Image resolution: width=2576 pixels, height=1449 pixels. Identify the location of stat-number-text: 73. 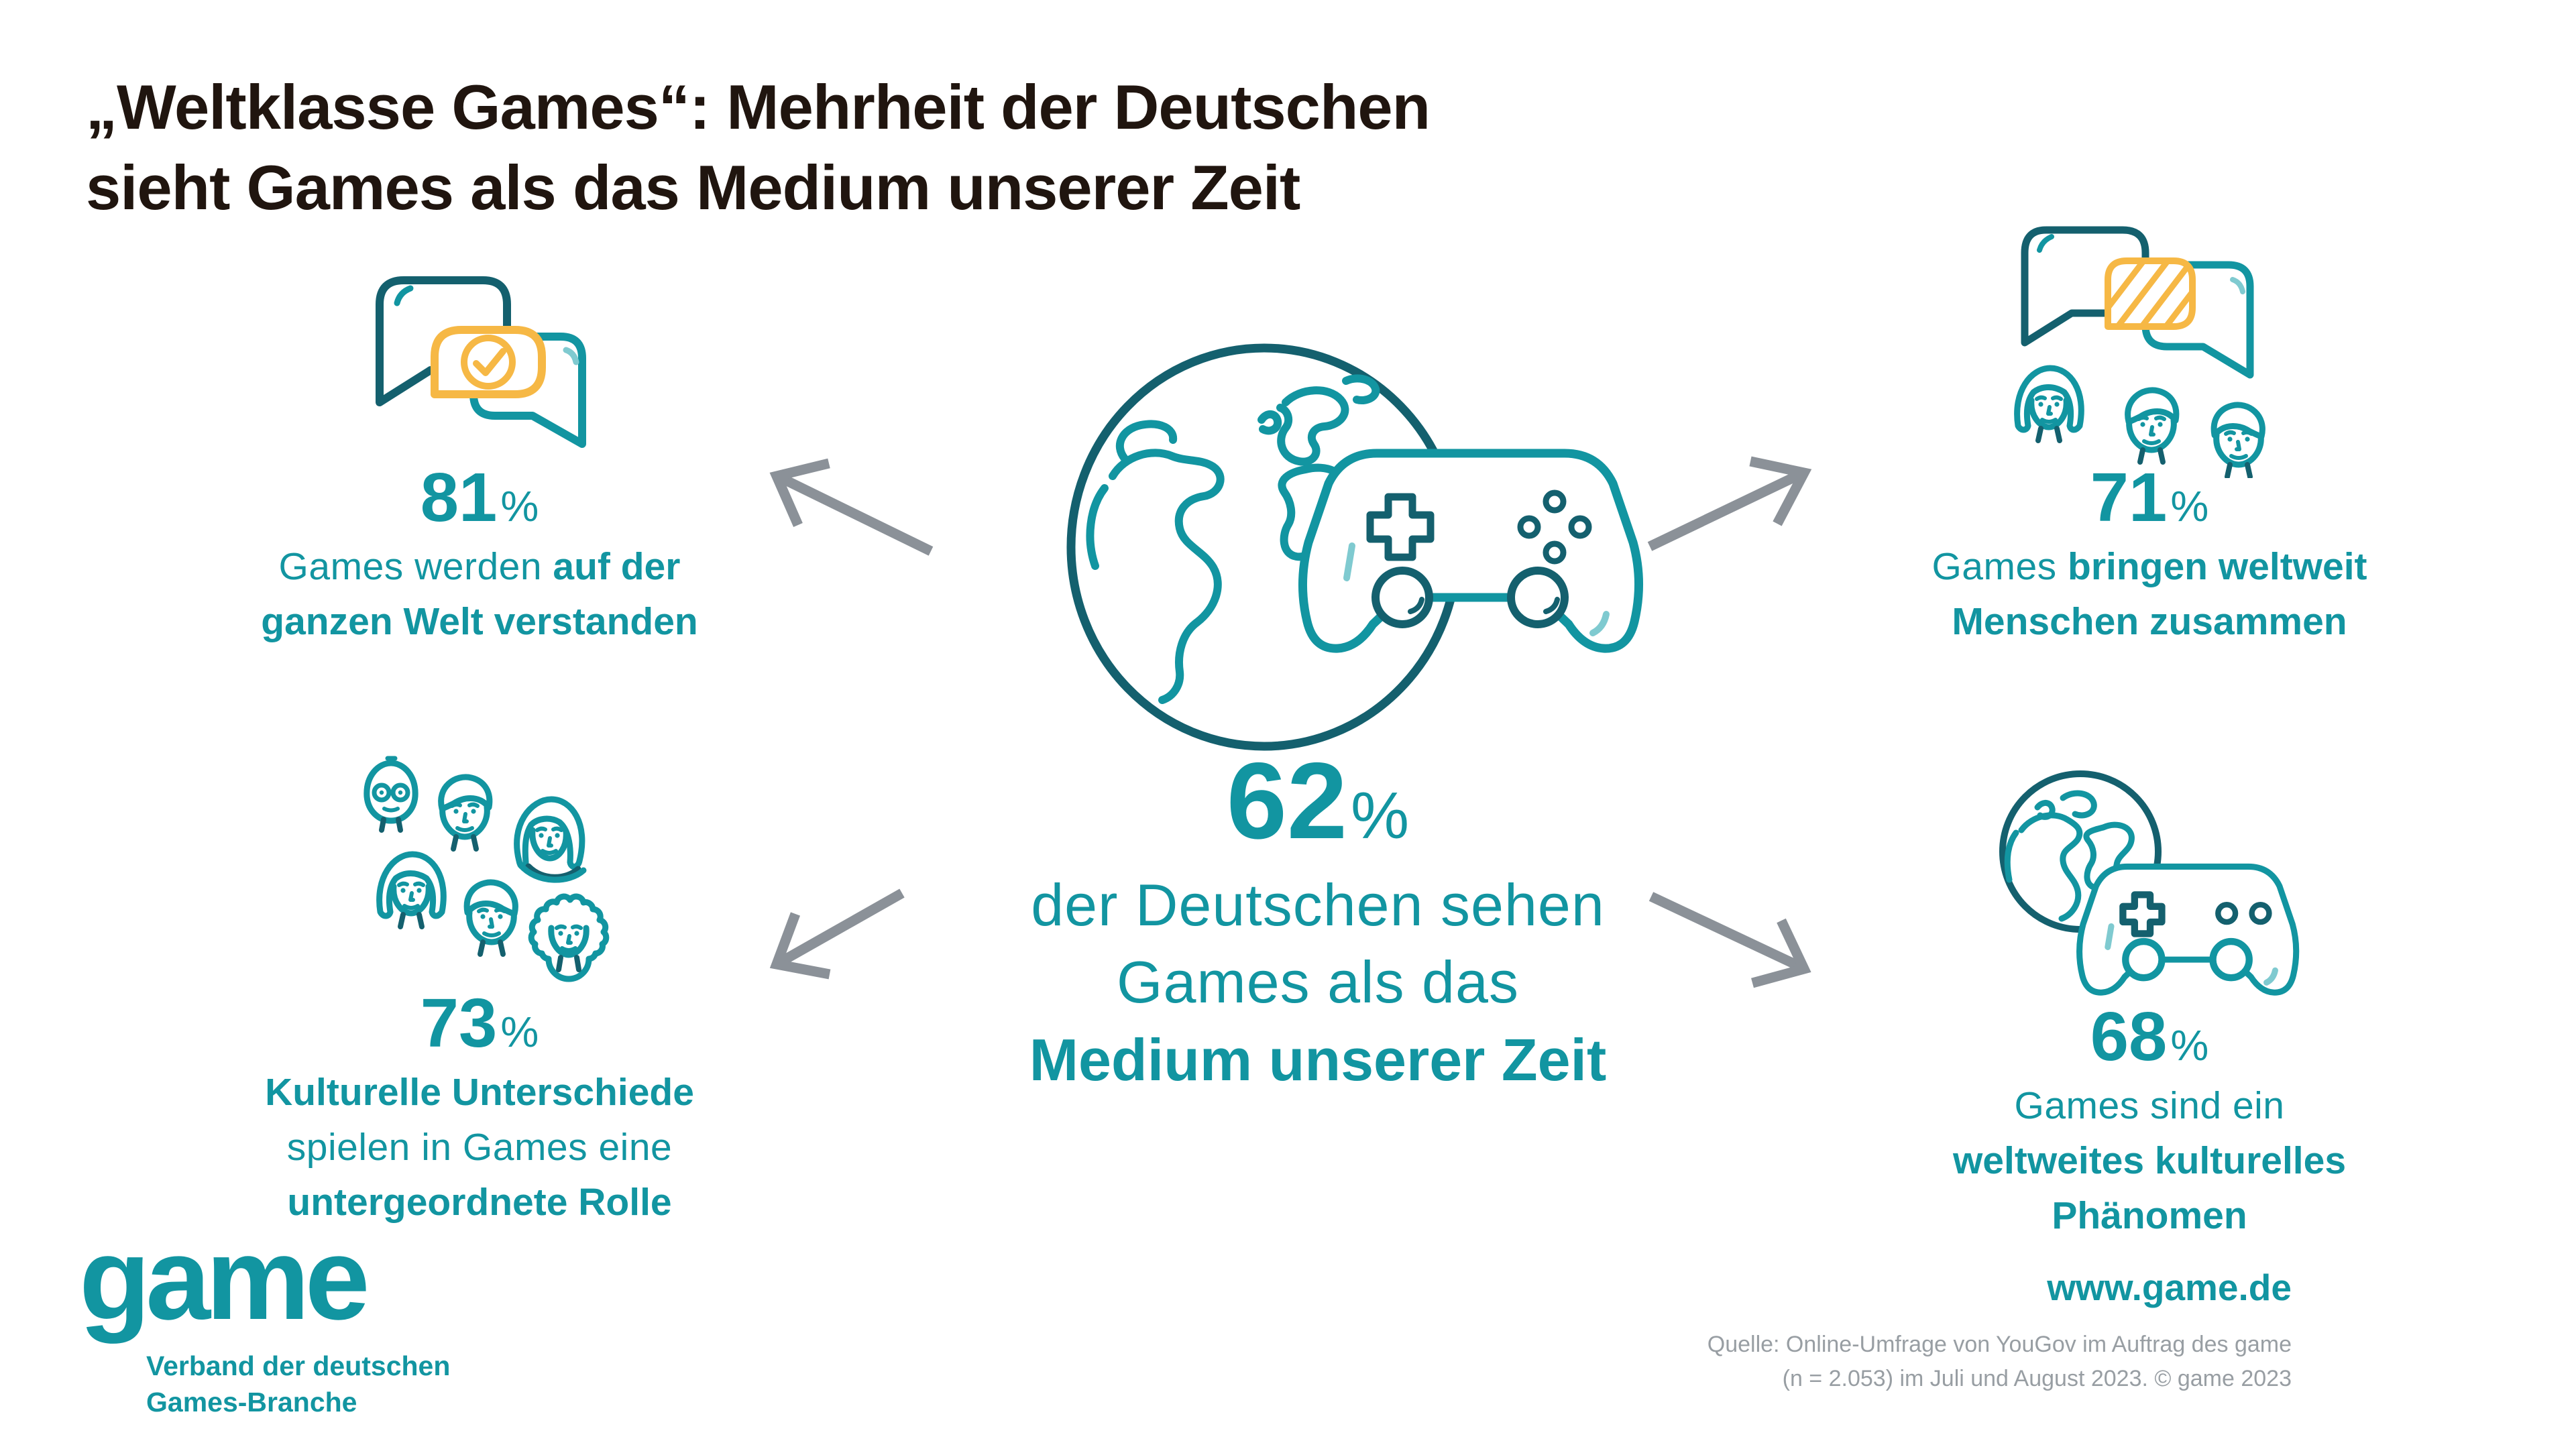
(459, 1023).